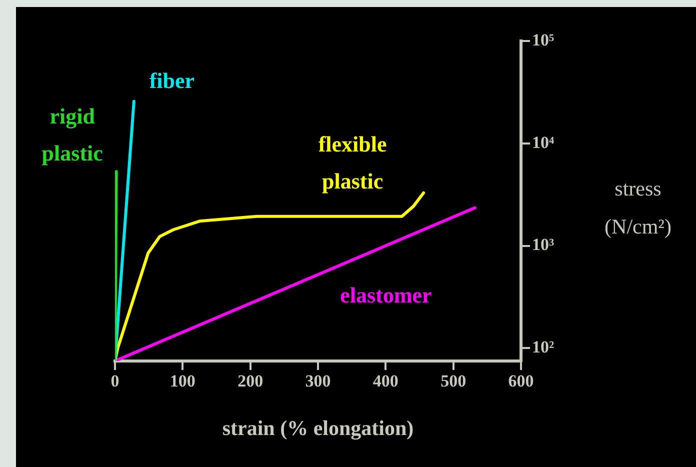 The width and height of the screenshot is (696, 467). What do you see at coordinates (453, 381) in the screenshot?
I see `x-tick-label: 500` at bounding box center [453, 381].